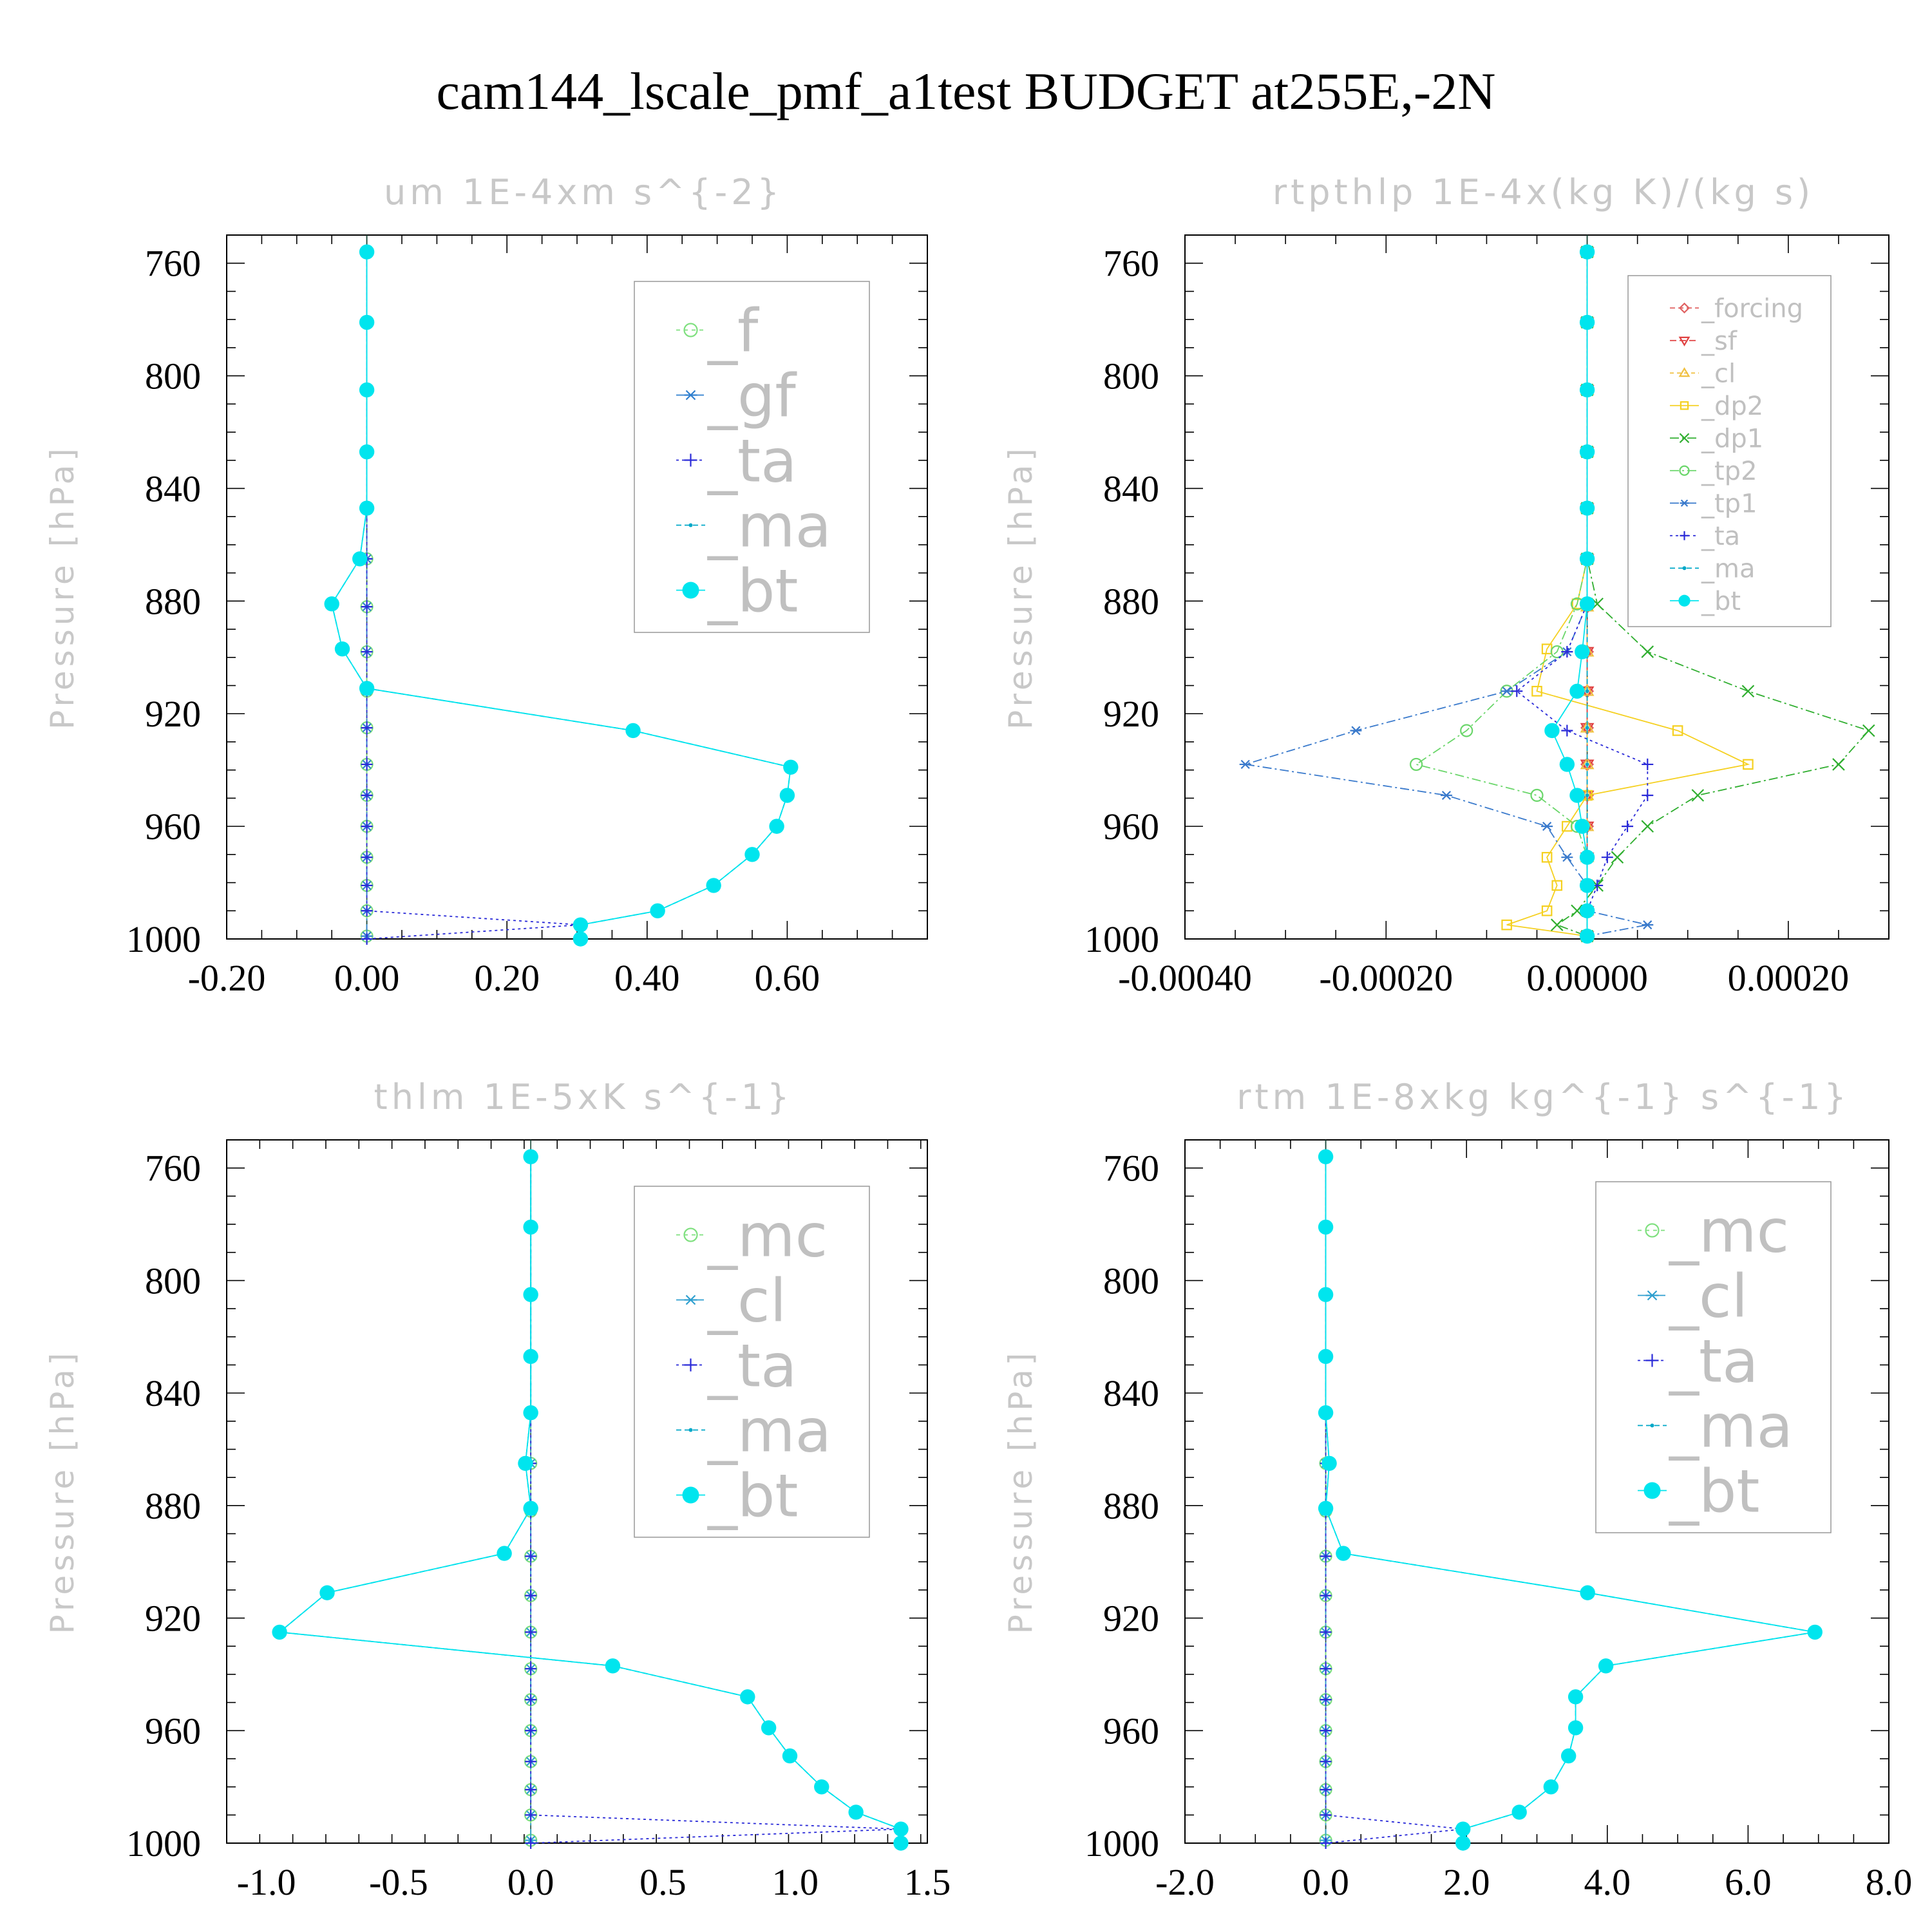 This screenshot has width=1932, height=1932. Describe the element at coordinates (507, 978) in the screenshot. I see `x-tick-label: 0.20` at that location.